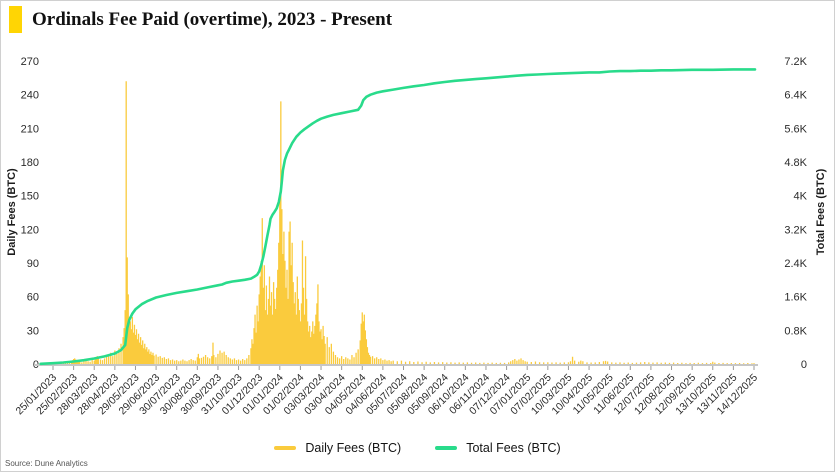  Describe the element at coordinates (417, 448) in the screenshot. I see `legend: Daily Fees (BTC) Total Fees (BTC)` at that location.